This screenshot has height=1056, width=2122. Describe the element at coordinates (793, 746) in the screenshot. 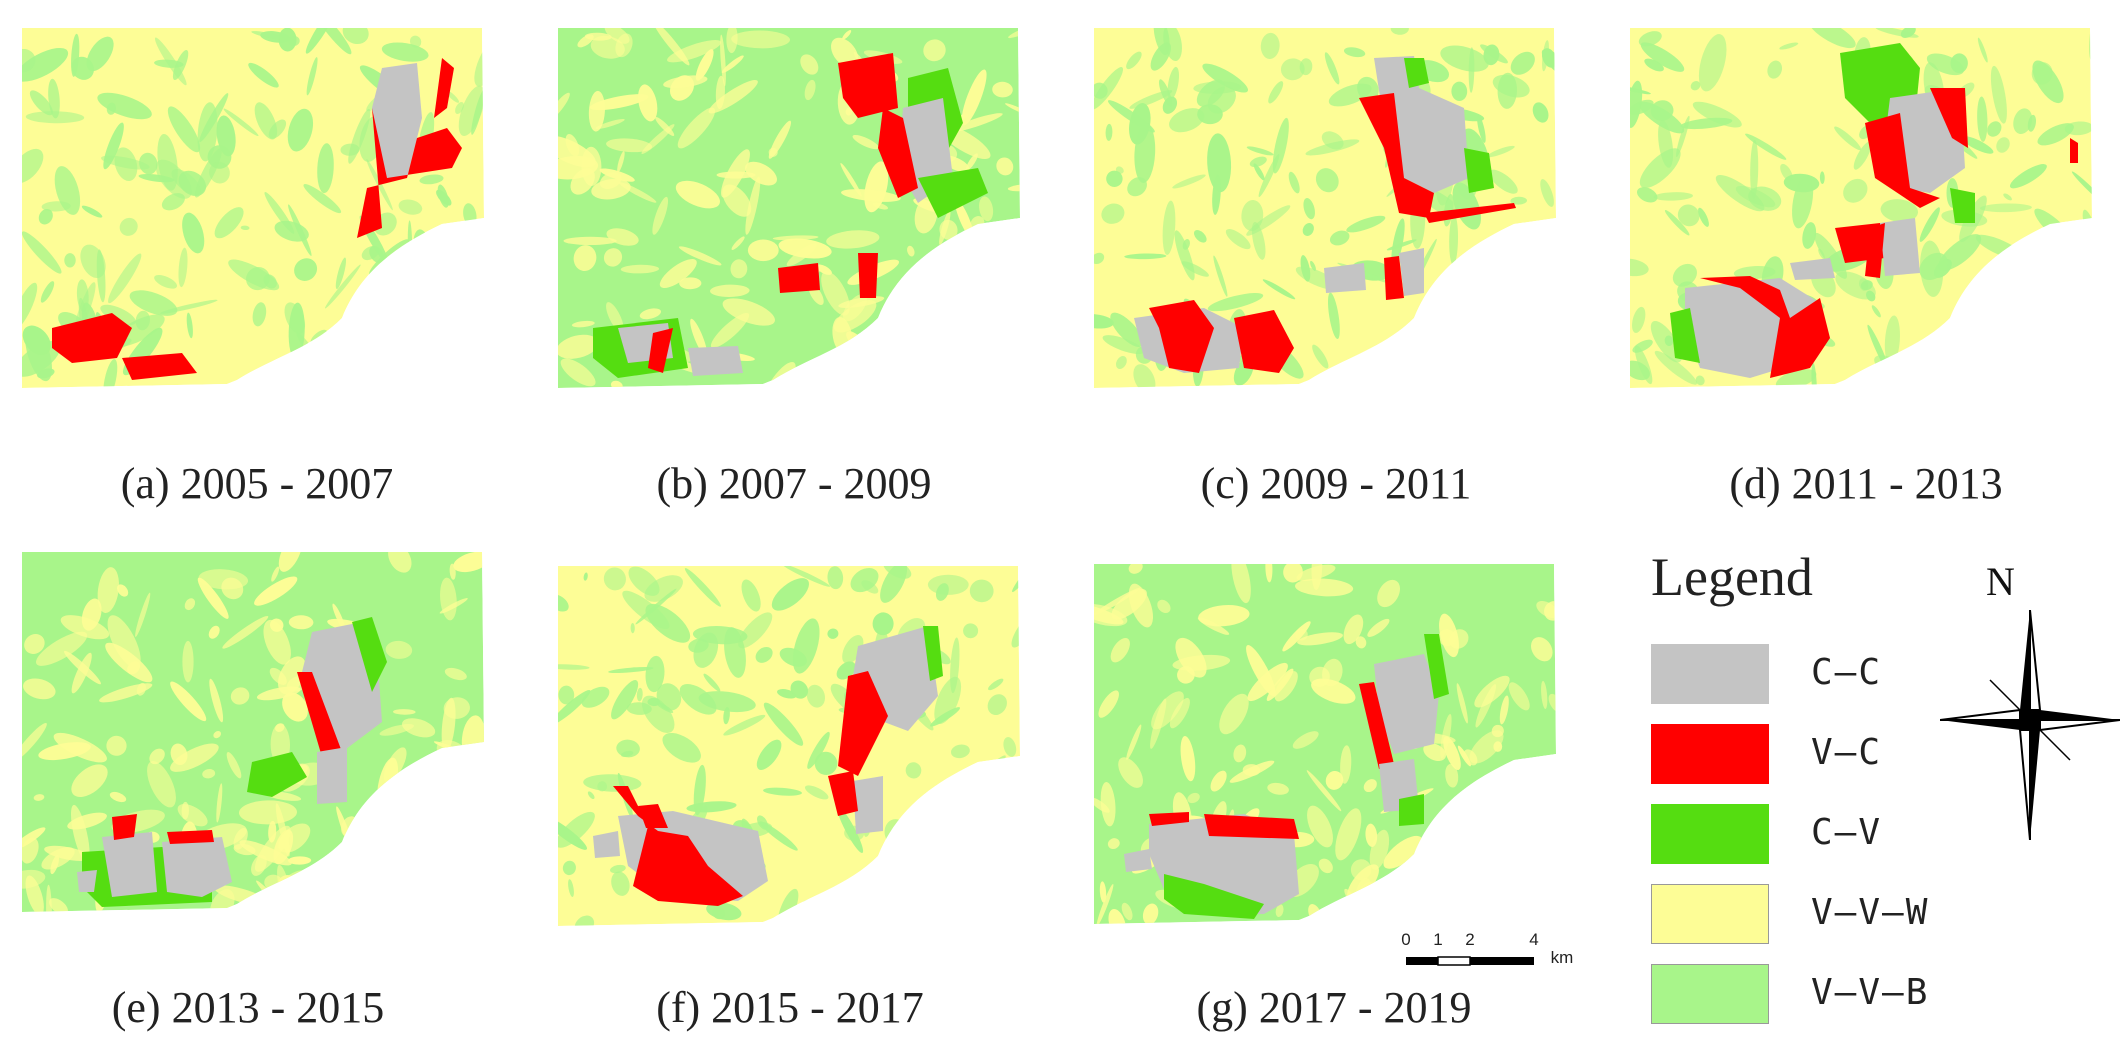

I see `map-panel-f` at that location.